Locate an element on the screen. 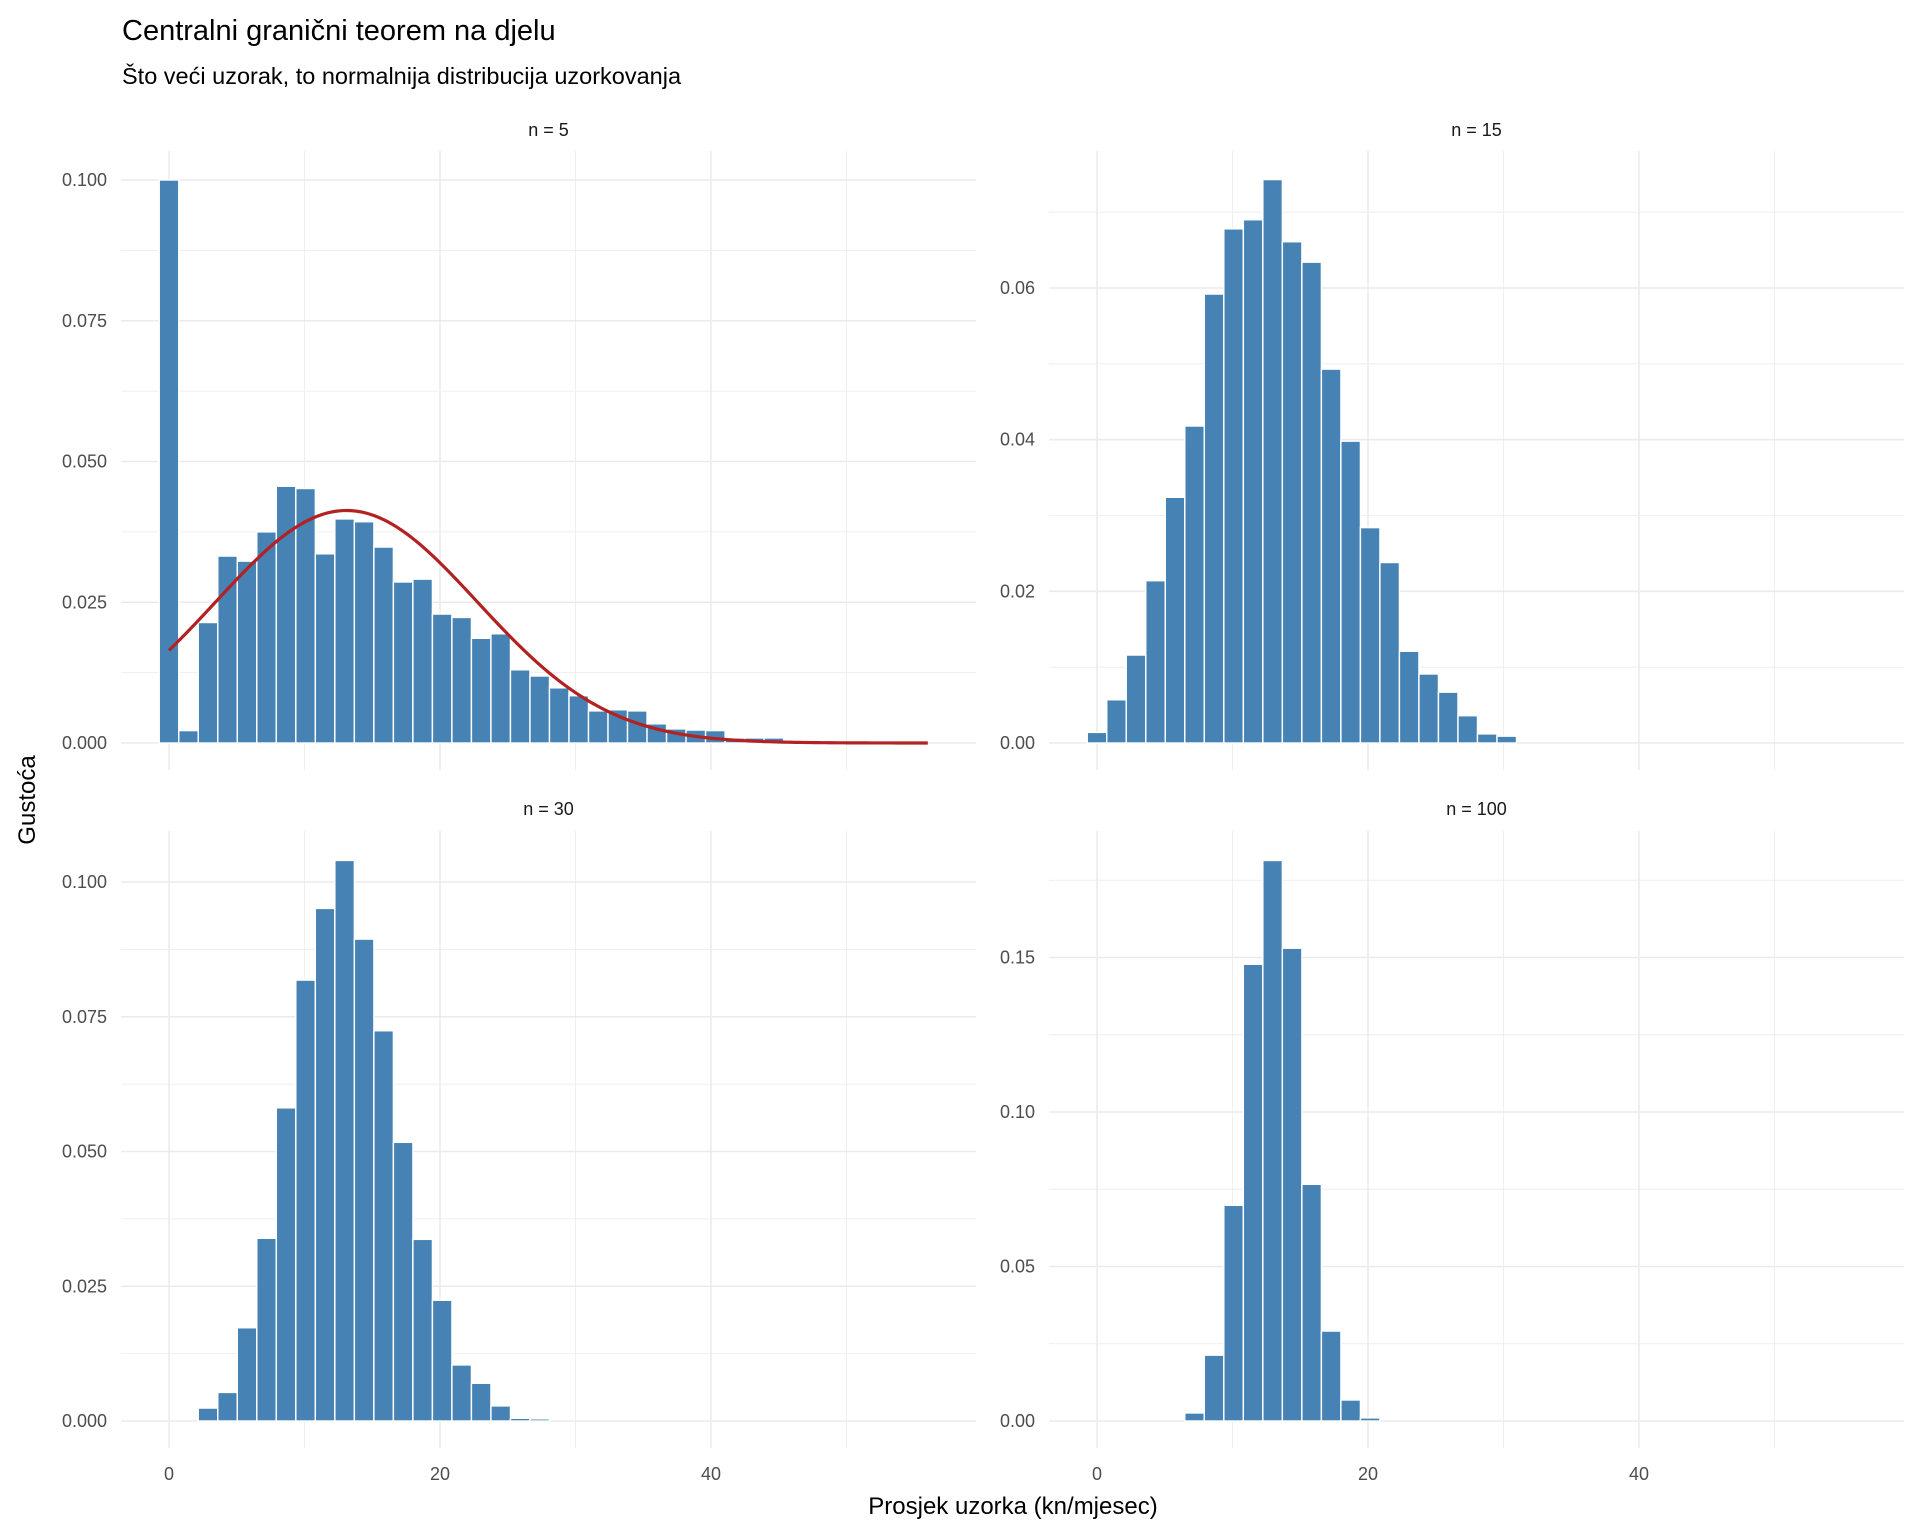 The image size is (1920, 1536). normal-density-curve is located at coordinates (547, 626).